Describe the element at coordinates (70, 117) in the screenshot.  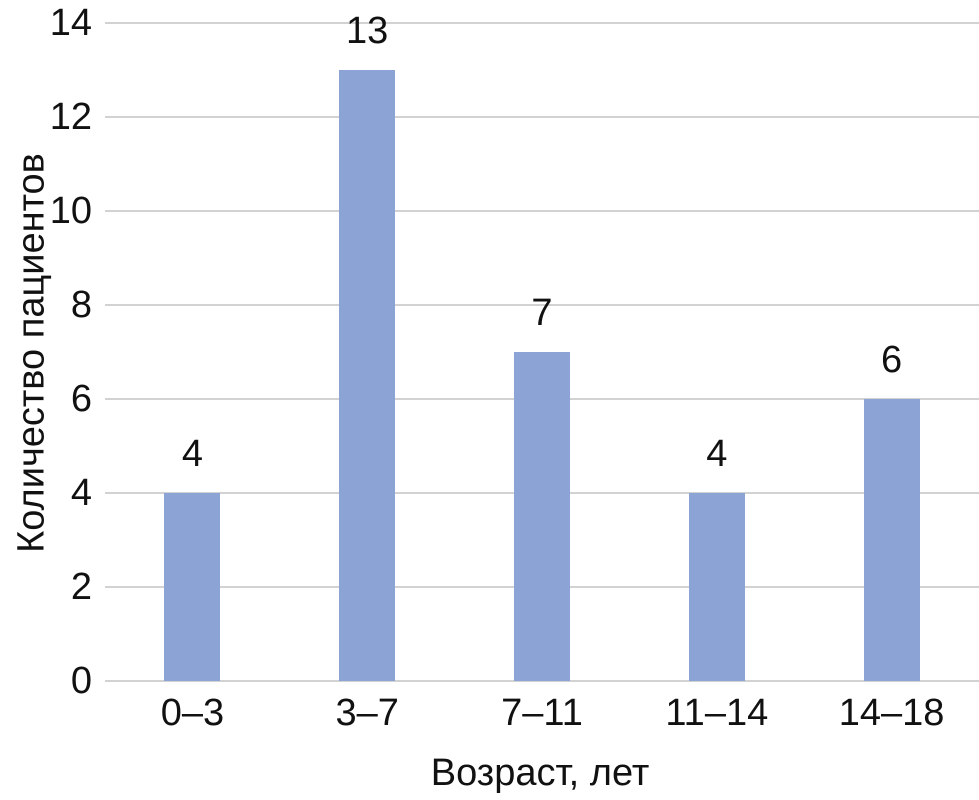
I see `y-tick-label: 12` at that location.